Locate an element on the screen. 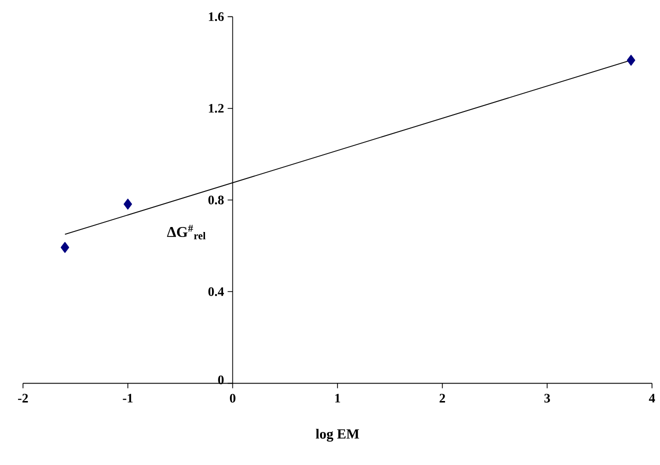  x-tick-label: -1 is located at coordinates (127, 398).